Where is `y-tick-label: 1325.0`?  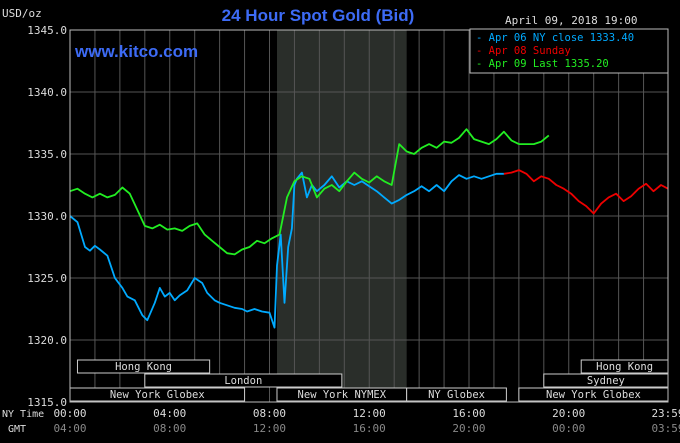
y-tick-label: 1325.0 is located at coordinates (47, 278).